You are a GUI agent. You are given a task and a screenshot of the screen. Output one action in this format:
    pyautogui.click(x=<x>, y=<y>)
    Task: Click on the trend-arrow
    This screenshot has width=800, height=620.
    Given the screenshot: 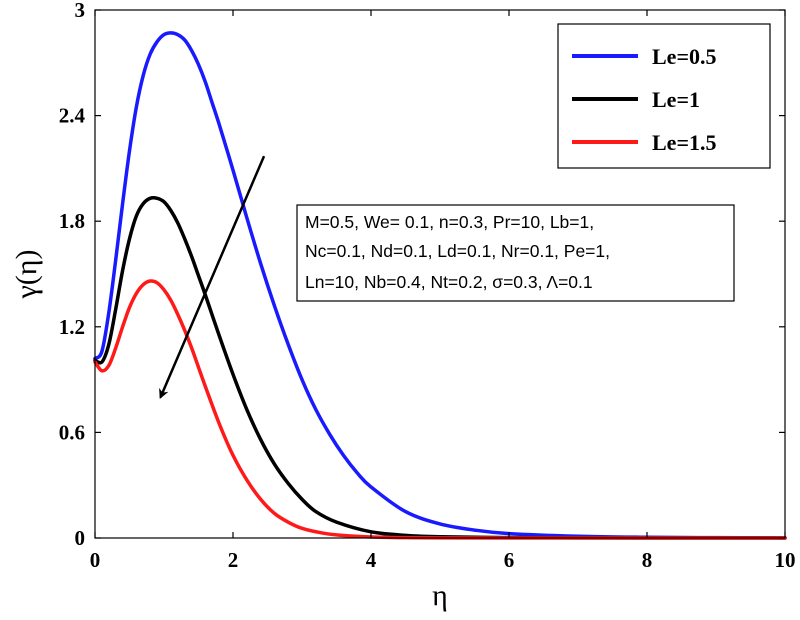 What is the action you would take?
    pyautogui.click(x=212, y=277)
    